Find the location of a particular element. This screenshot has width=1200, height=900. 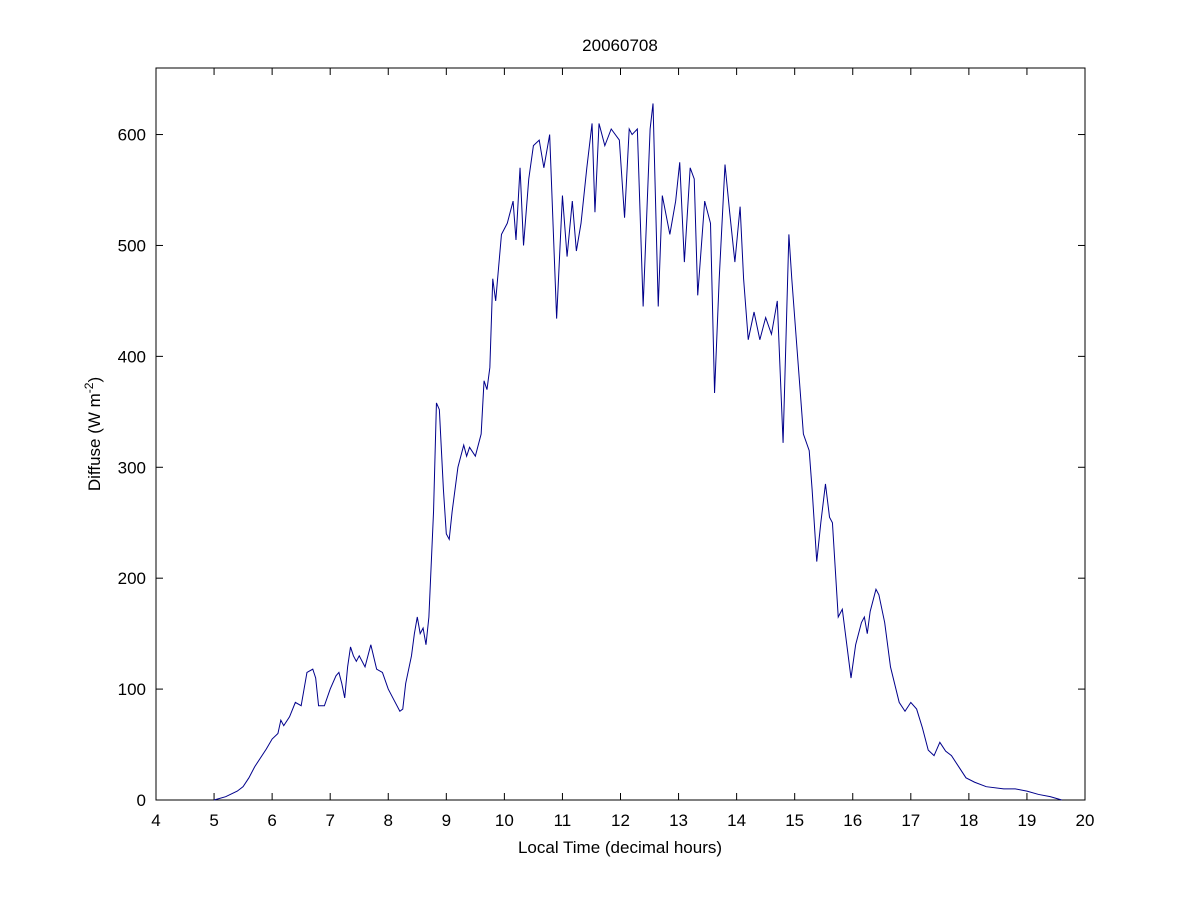

x-tick-label: 12 is located at coordinates (620, 820).